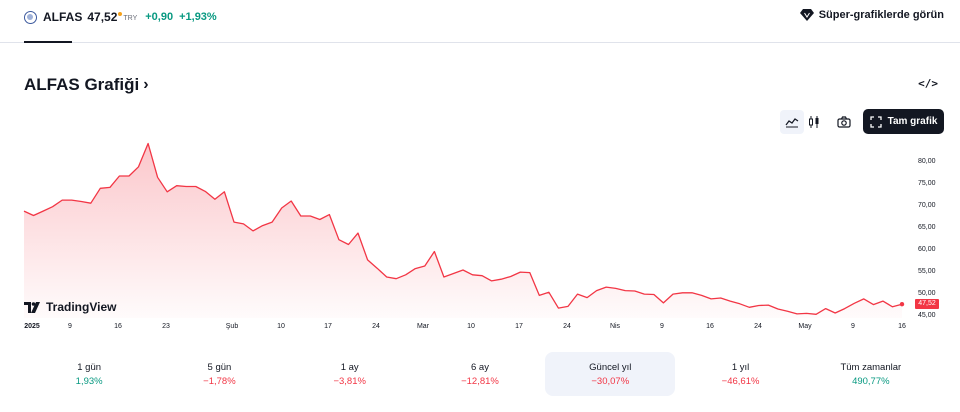  Describe the element at coordinates (927, 293) in the screenshot. I see `price-axis-tick: 50,00` at that location.